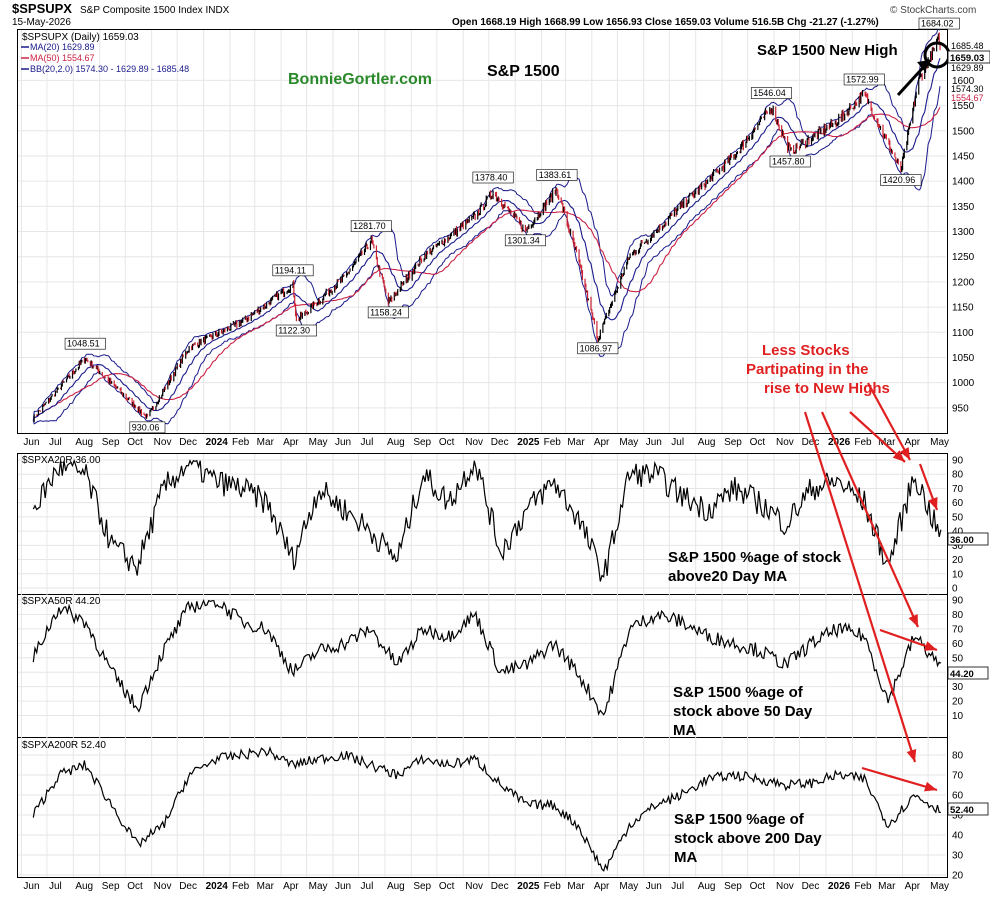 This screenshot has width=990, height=897. What do you see at coordinates (811, 886) in the screenshot?
I see `x-tick-label-bottom: Dec` at bounding box center [811, 886].